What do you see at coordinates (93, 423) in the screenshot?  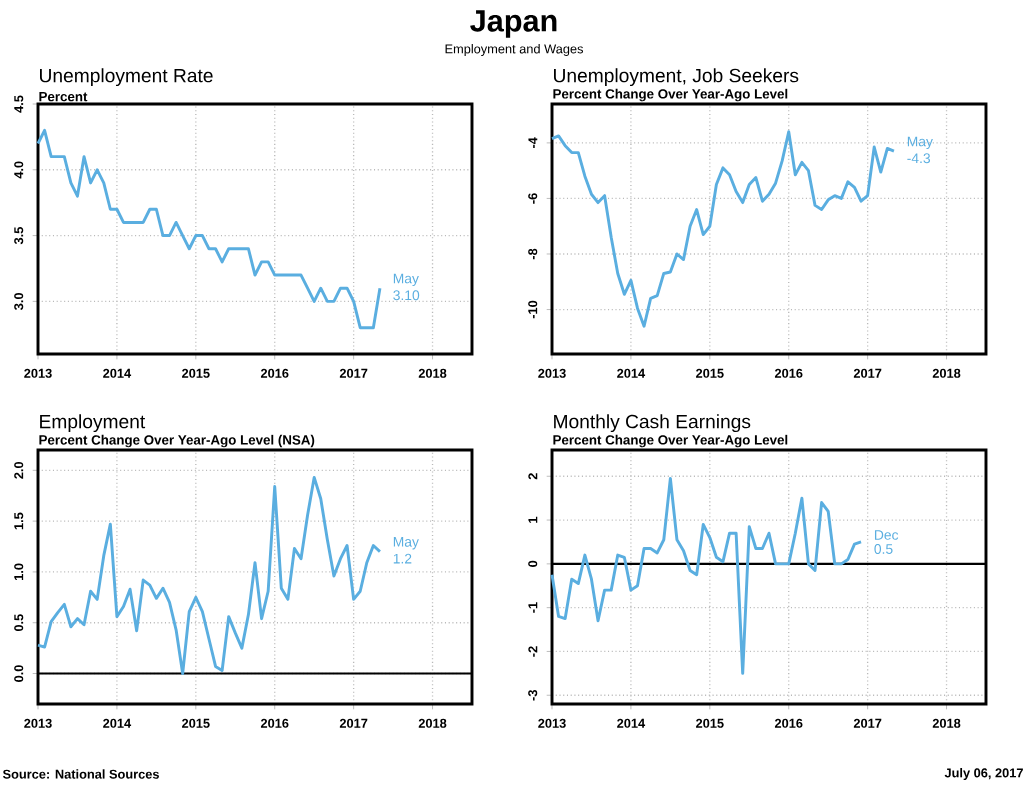 I see `chart-title: Employment` at bounding box center [93, 423].